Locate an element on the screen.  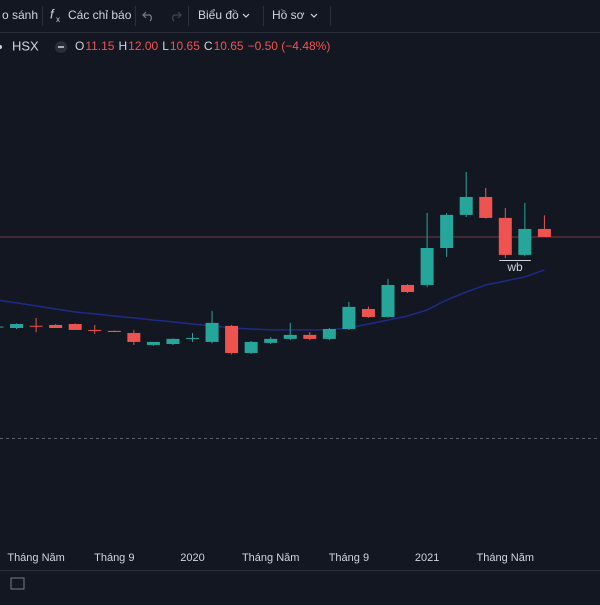
fx-icon-sub: x is located at coordinates (58, 19).